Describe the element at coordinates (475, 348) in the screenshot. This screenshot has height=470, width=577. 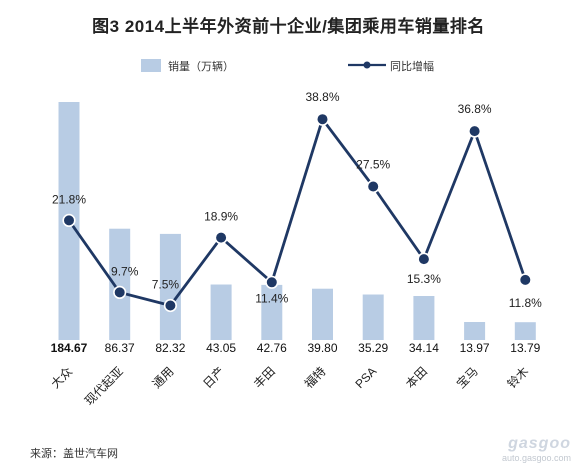
I see `bar-value-label-9: 13.97` at that location.